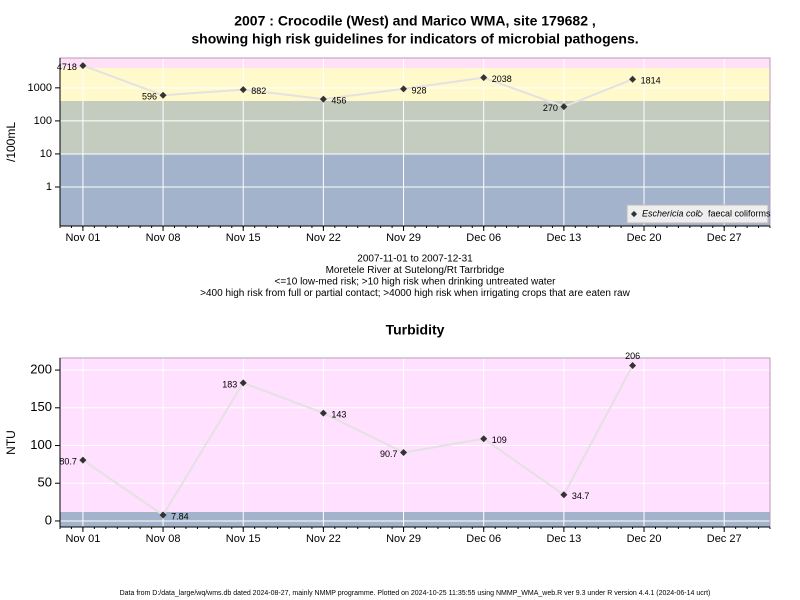  What do you see at coordinates (49, 187) in the screenshot?
I see `y-tick-label: 1` at bounding box center [49, 187].